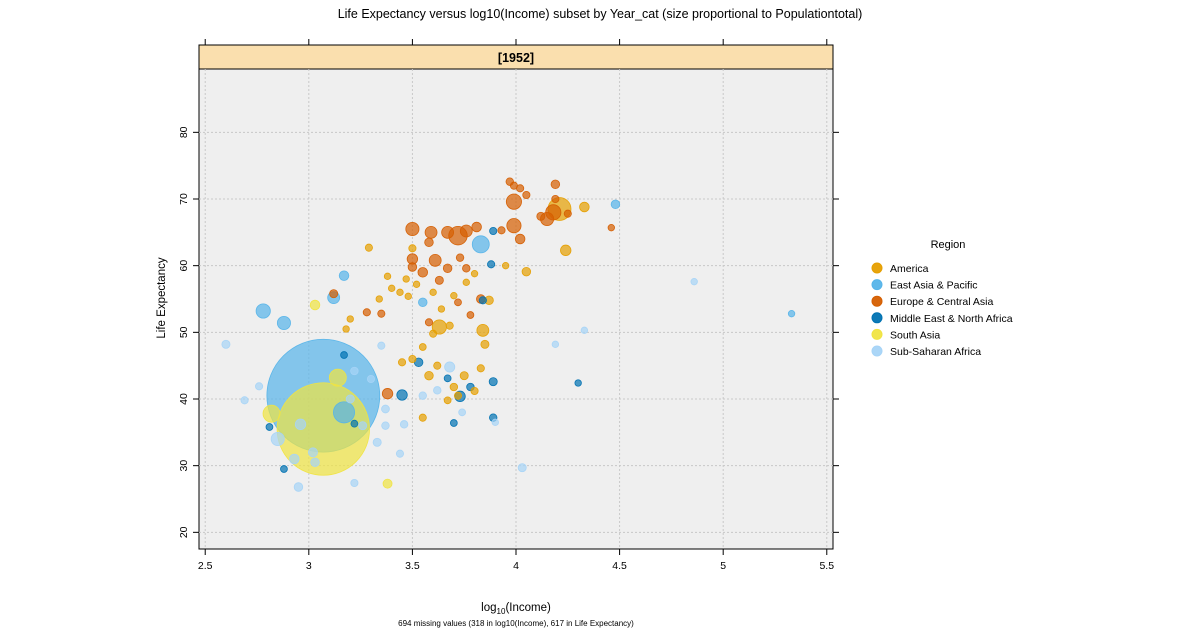 This screenshot has width=1200, height=630. Describe the element at coordinates (723, 566) in the screenshot. I see `x-tick-label: 5` at that location.